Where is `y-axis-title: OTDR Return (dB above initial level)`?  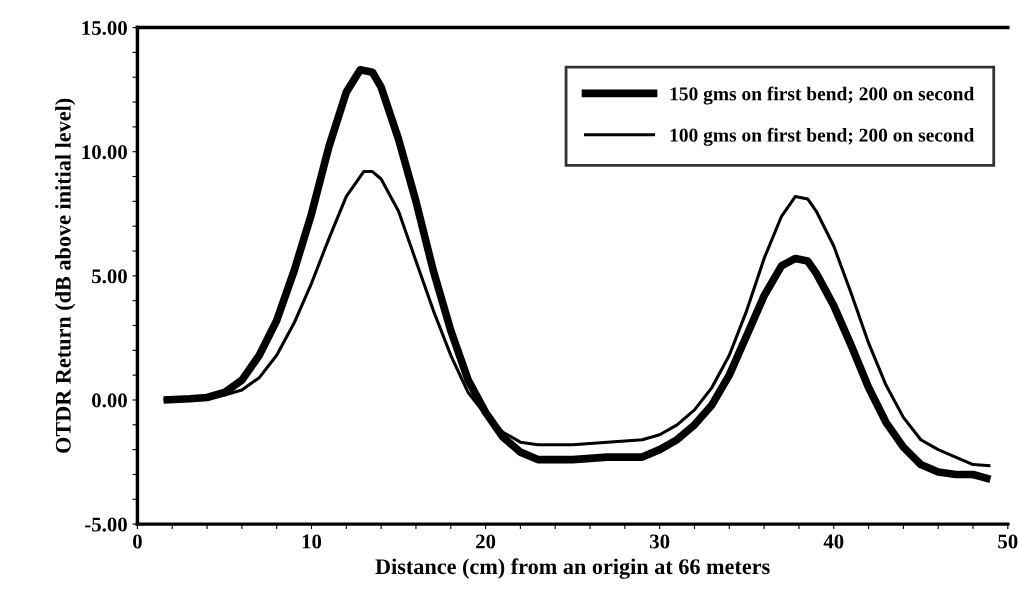
y-axis-title: OTDR Return (dB above initial level) is located at coordinates (65, 275).